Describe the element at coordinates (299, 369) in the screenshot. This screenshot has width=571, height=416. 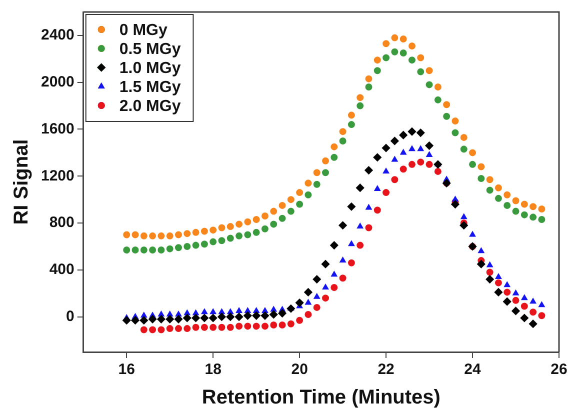
I see `x-tick-label: 20` at that location.